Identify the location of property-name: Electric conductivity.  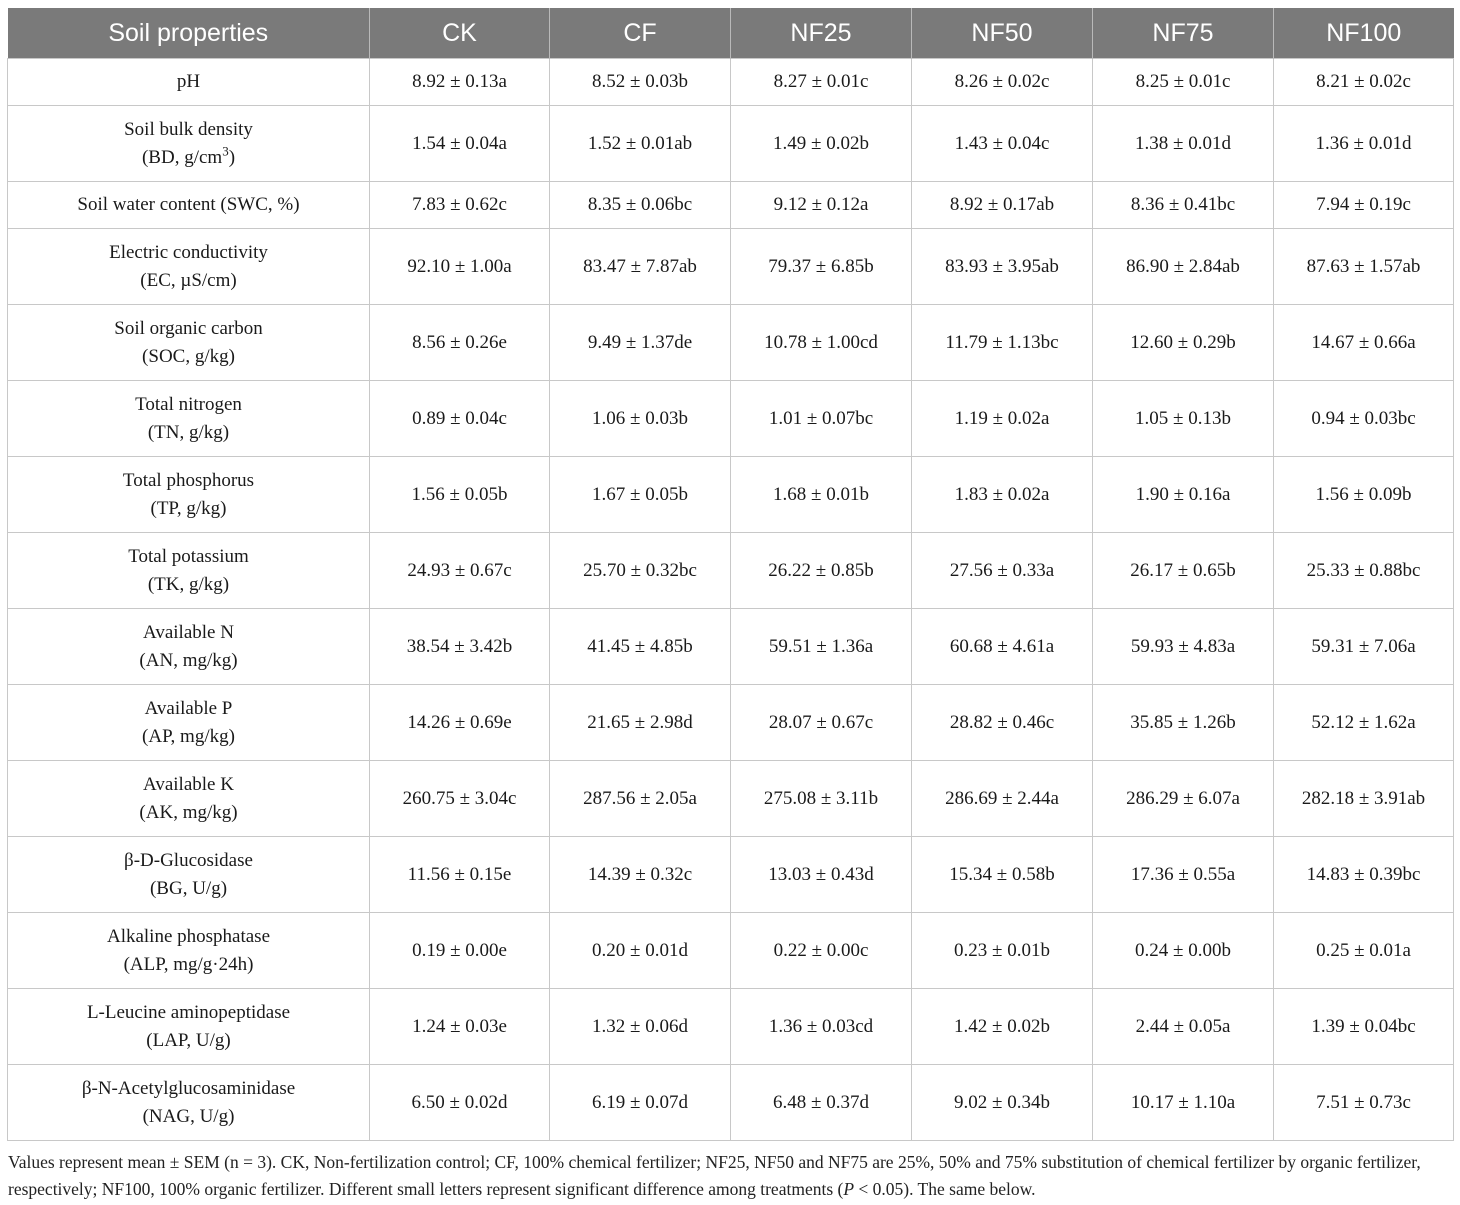
(188, 252).